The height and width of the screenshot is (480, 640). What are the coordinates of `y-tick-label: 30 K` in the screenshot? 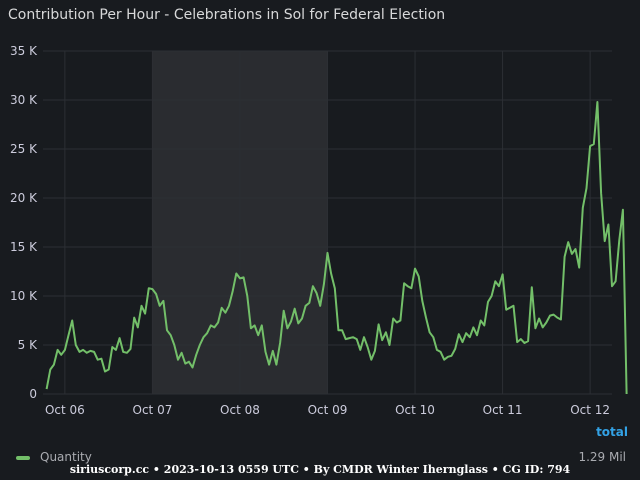 It's located at (24, 100).